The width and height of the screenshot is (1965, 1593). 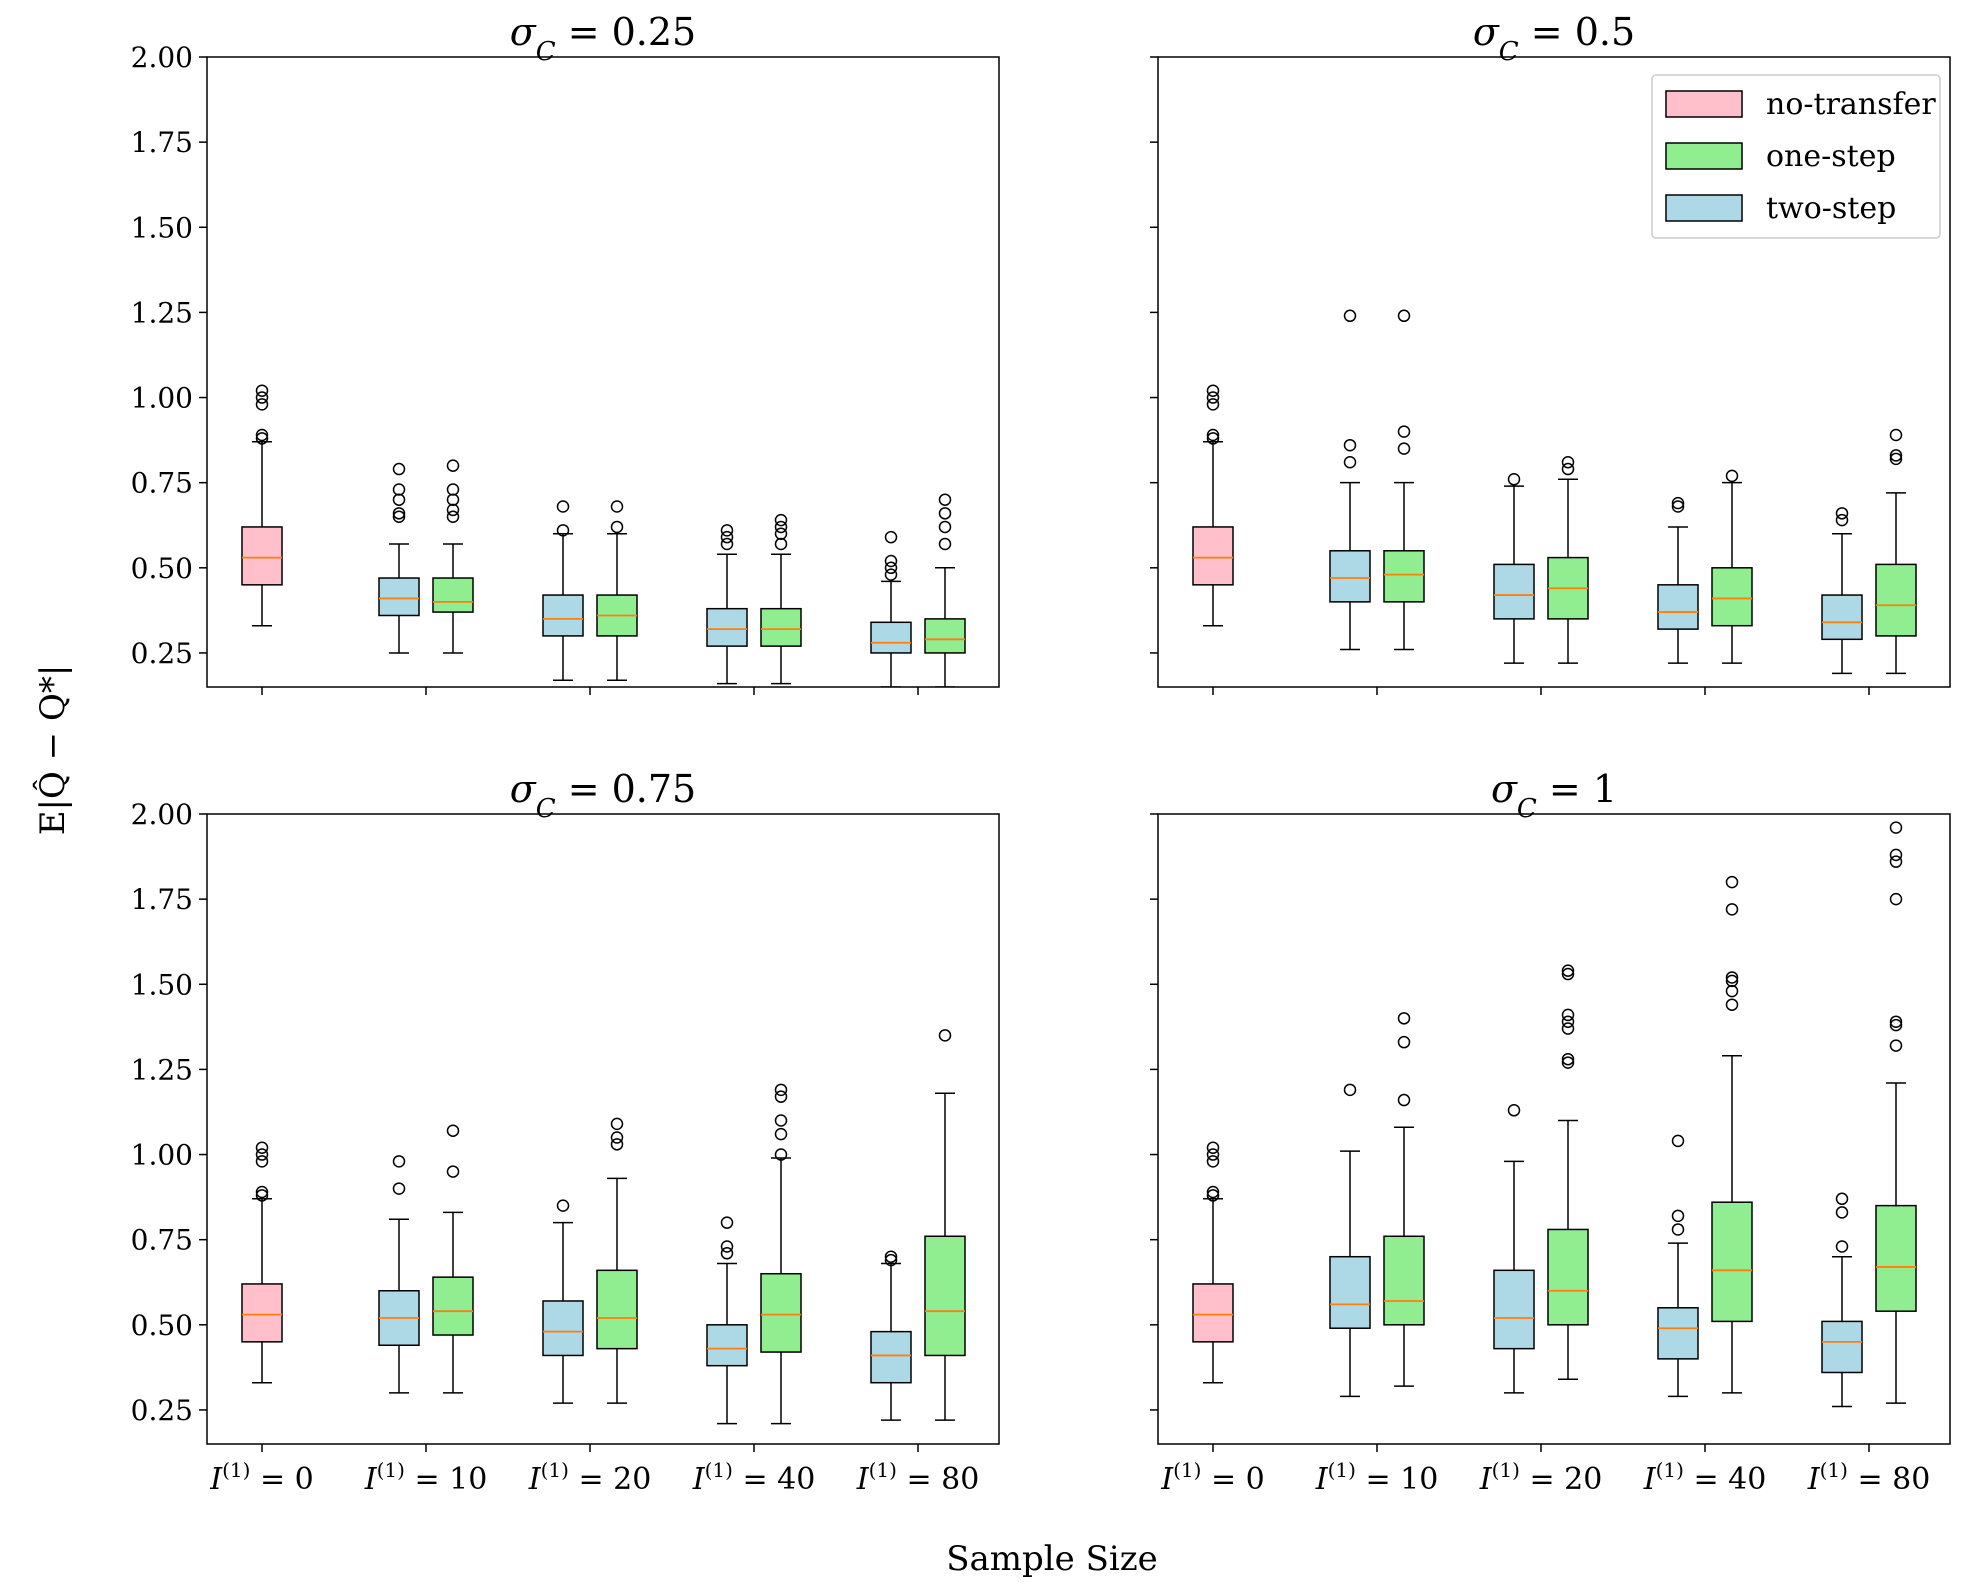 I want to click on y-tick-label: 0.25, so click(x=162, y=653).